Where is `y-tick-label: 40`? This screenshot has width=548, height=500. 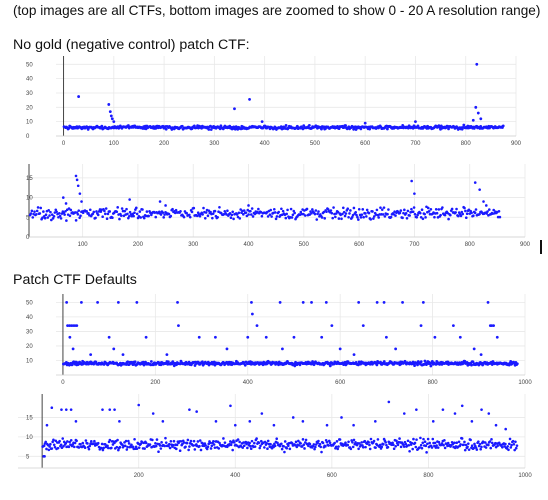 y-tick-label: 40 is located at coordinates (29, 318).